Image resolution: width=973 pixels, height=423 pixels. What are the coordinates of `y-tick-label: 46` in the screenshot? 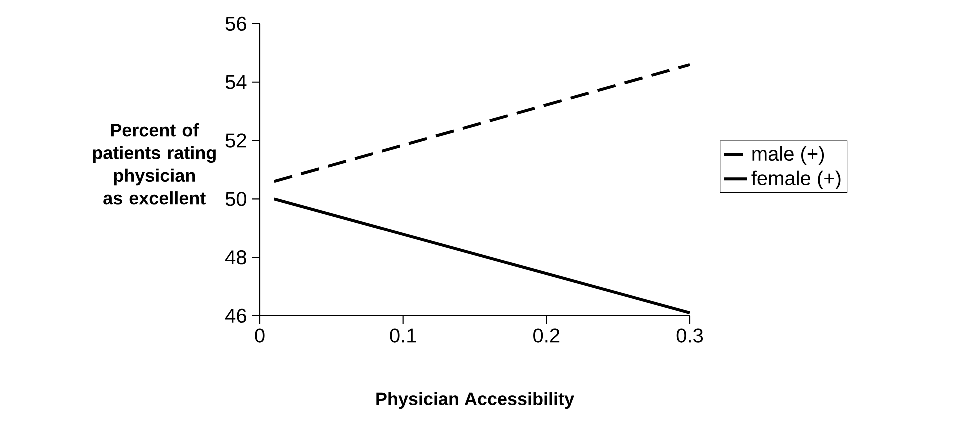 It's located at (236, 316).